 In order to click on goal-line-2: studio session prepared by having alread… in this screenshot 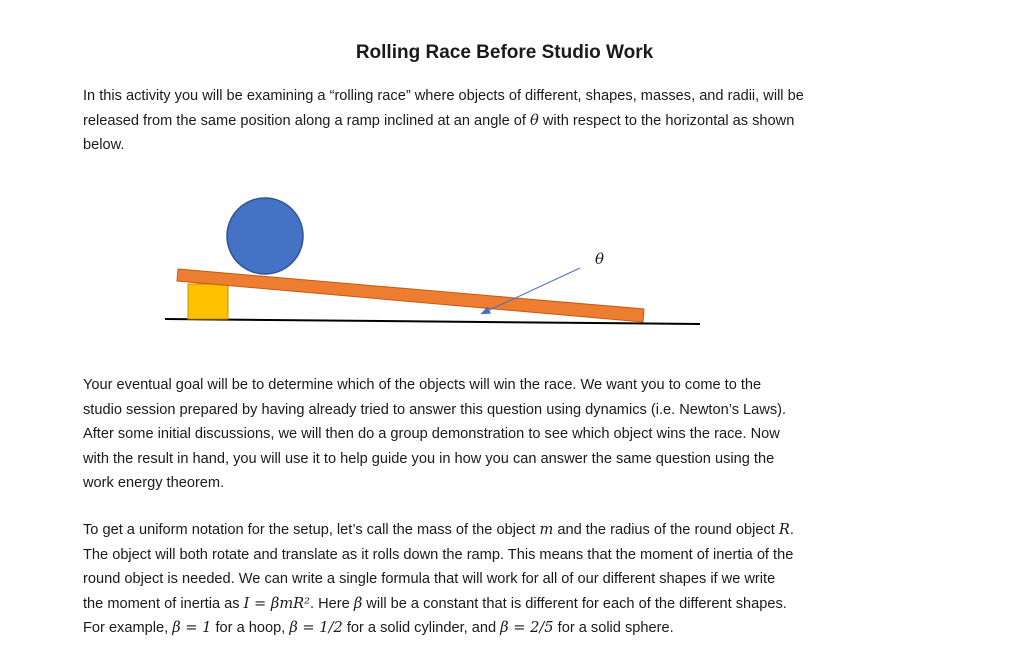, I will do `click(435, 409)`.